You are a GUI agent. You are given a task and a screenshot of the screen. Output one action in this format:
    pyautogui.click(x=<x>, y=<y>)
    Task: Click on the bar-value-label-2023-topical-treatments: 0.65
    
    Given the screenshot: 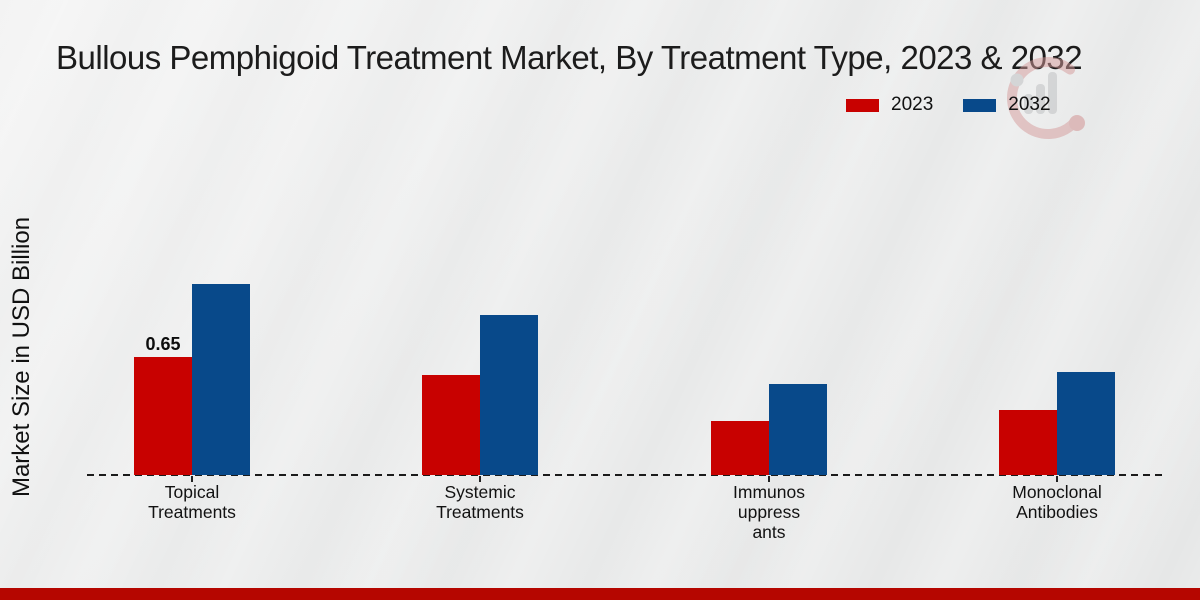 What is the action you would take?
    pyautogui.click(x=163, y=344)
    